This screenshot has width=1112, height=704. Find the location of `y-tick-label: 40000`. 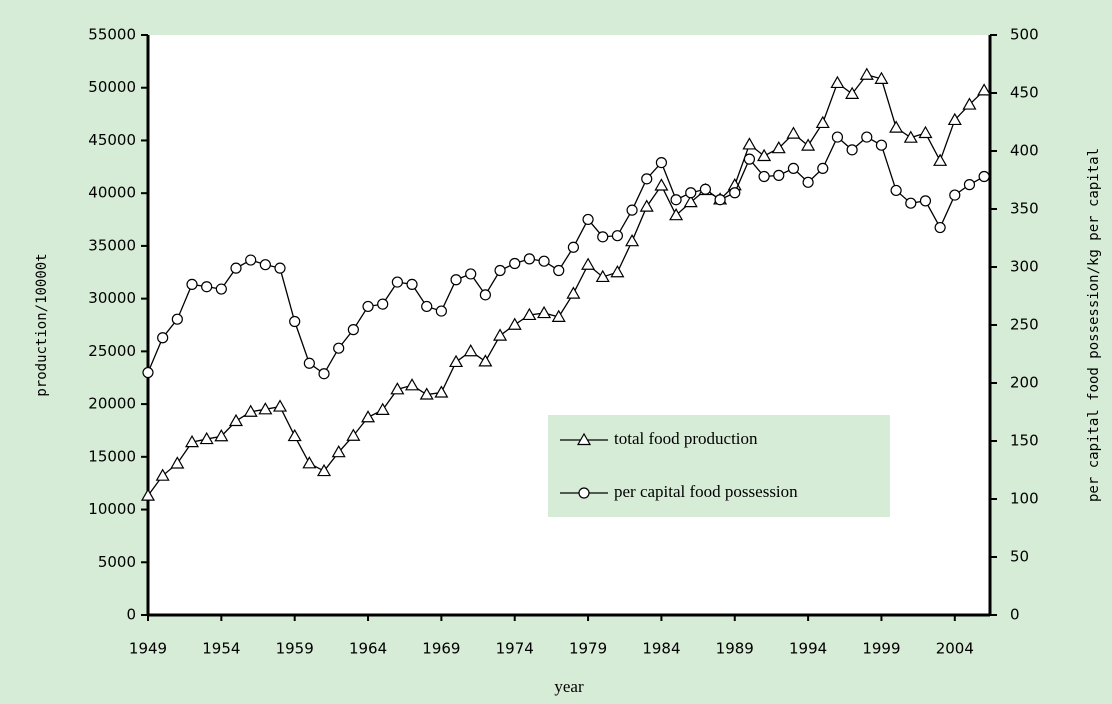

y-tick-label: 40000 is located at coordinates (112, 193).